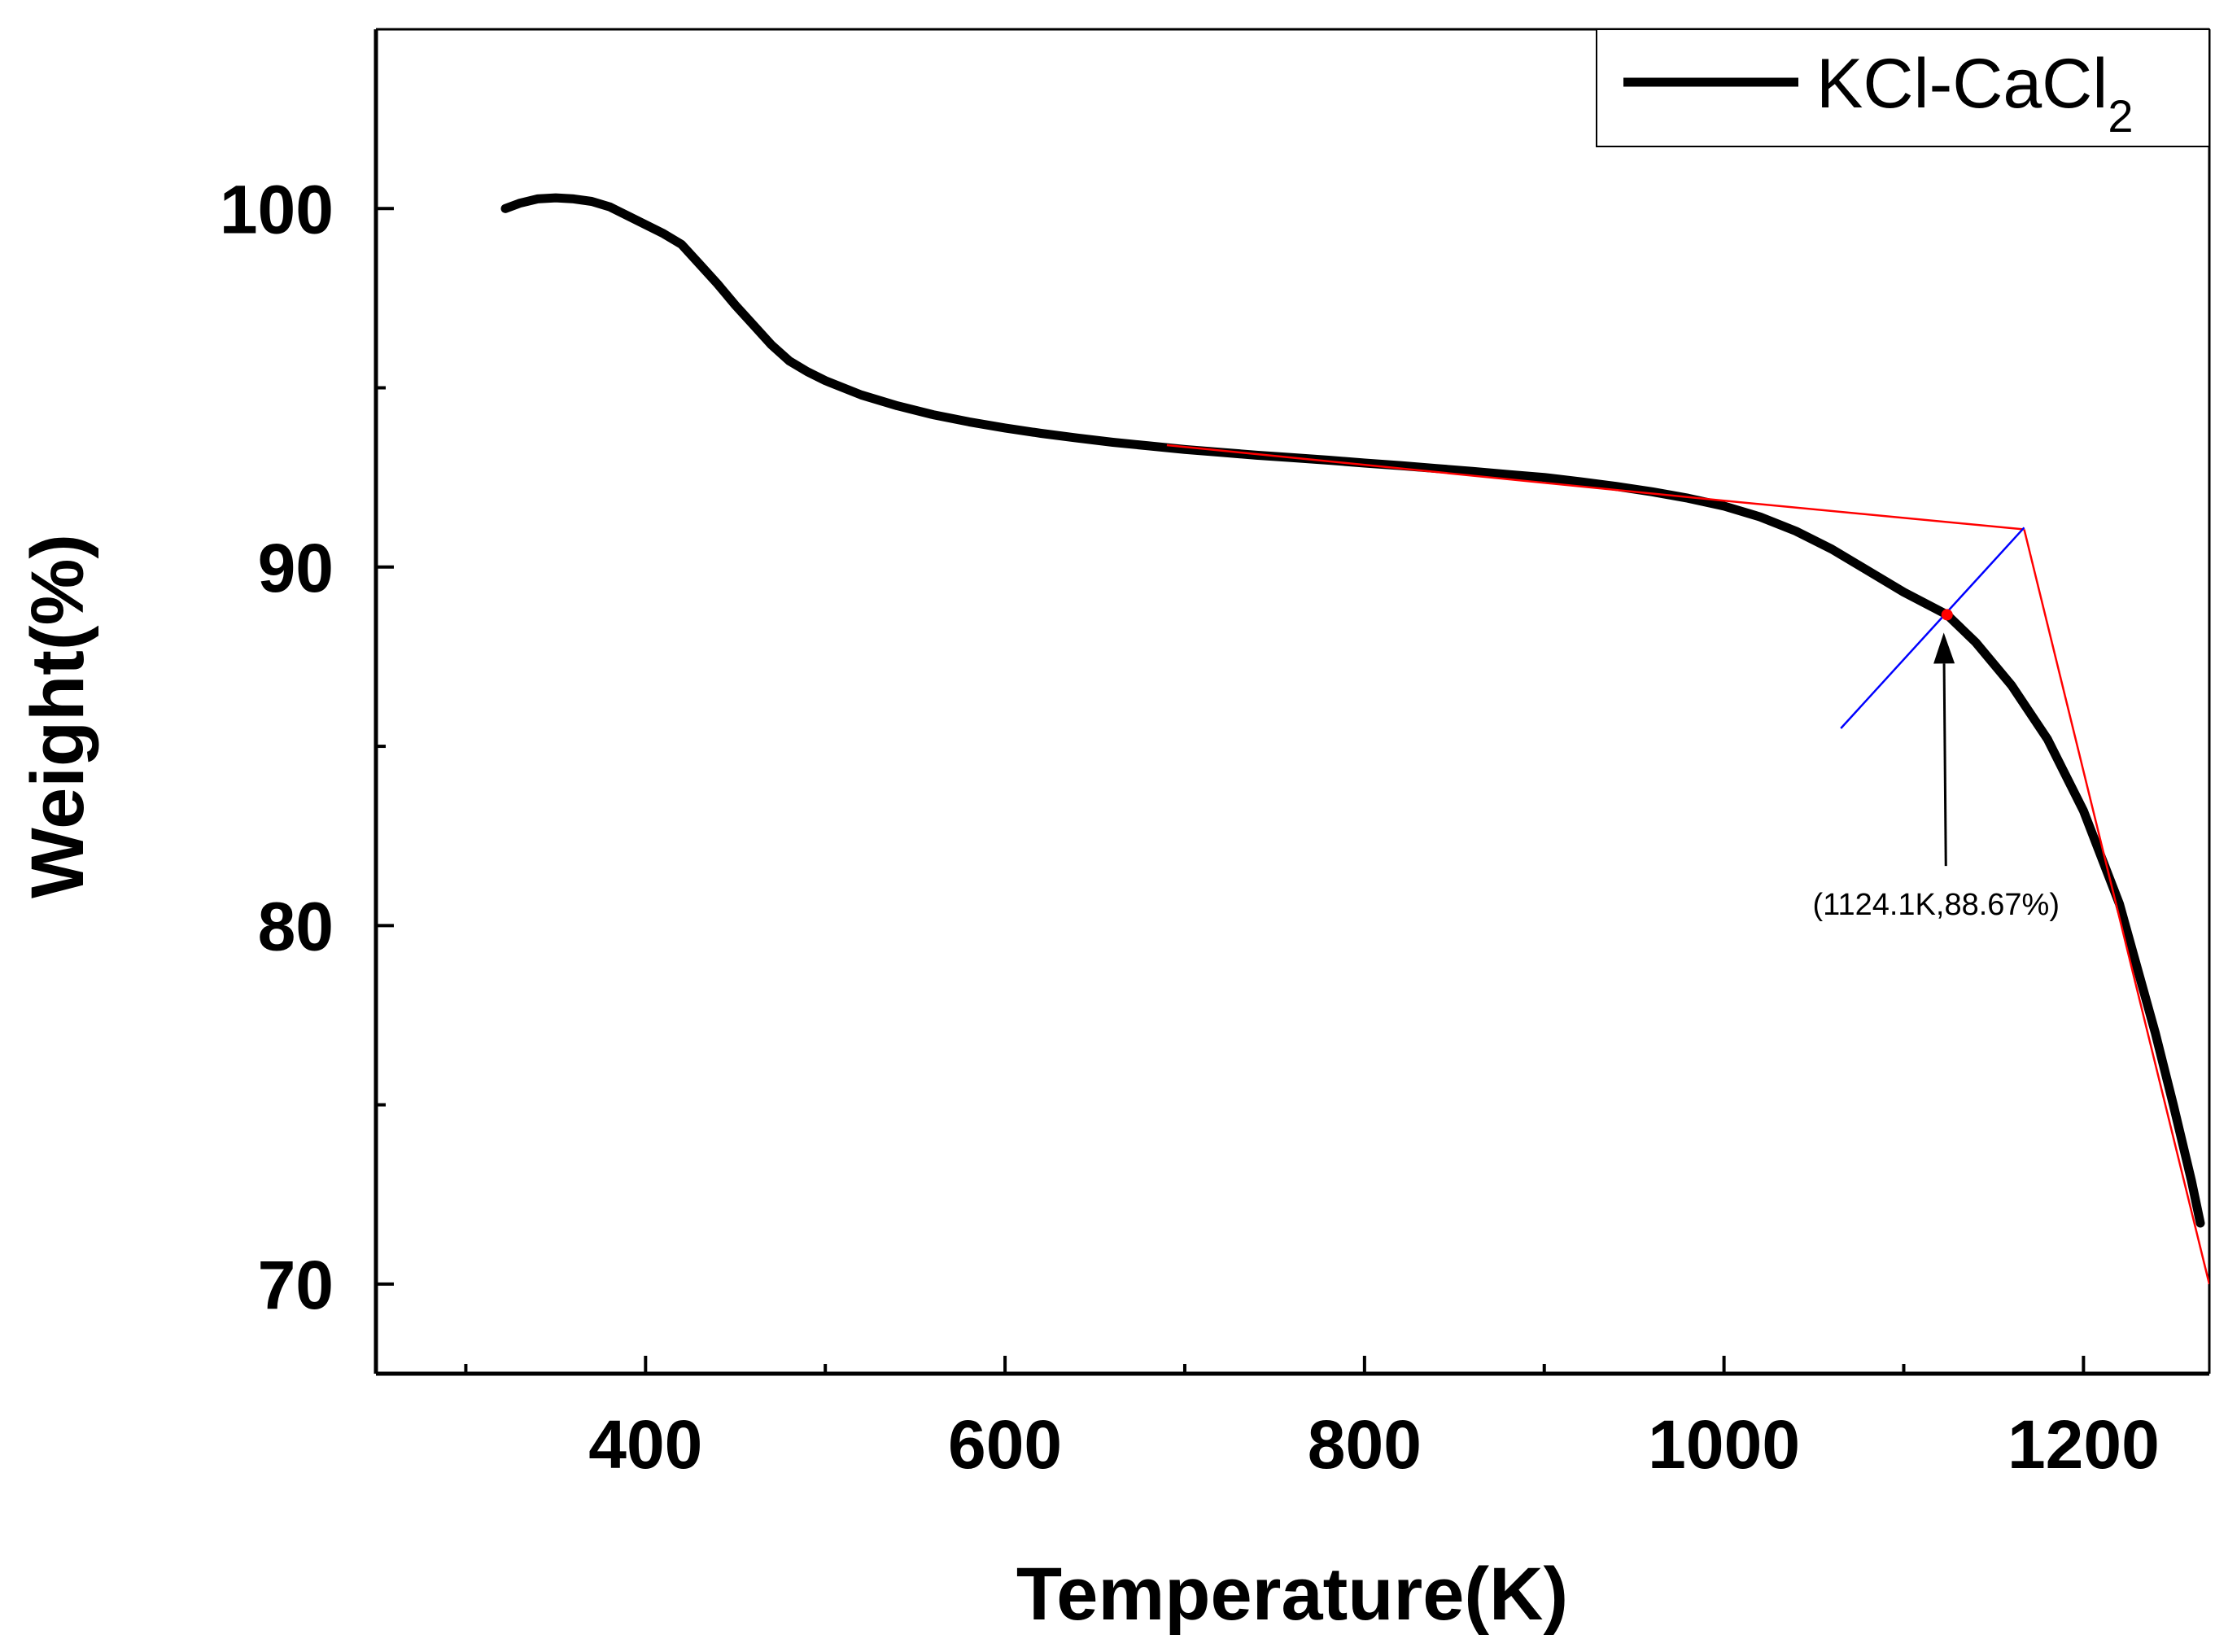 The image size is (2215, 1652). Describe the element at coordinates (385, 746) in the screenshot. I see `y-axis-ticks` at that location.